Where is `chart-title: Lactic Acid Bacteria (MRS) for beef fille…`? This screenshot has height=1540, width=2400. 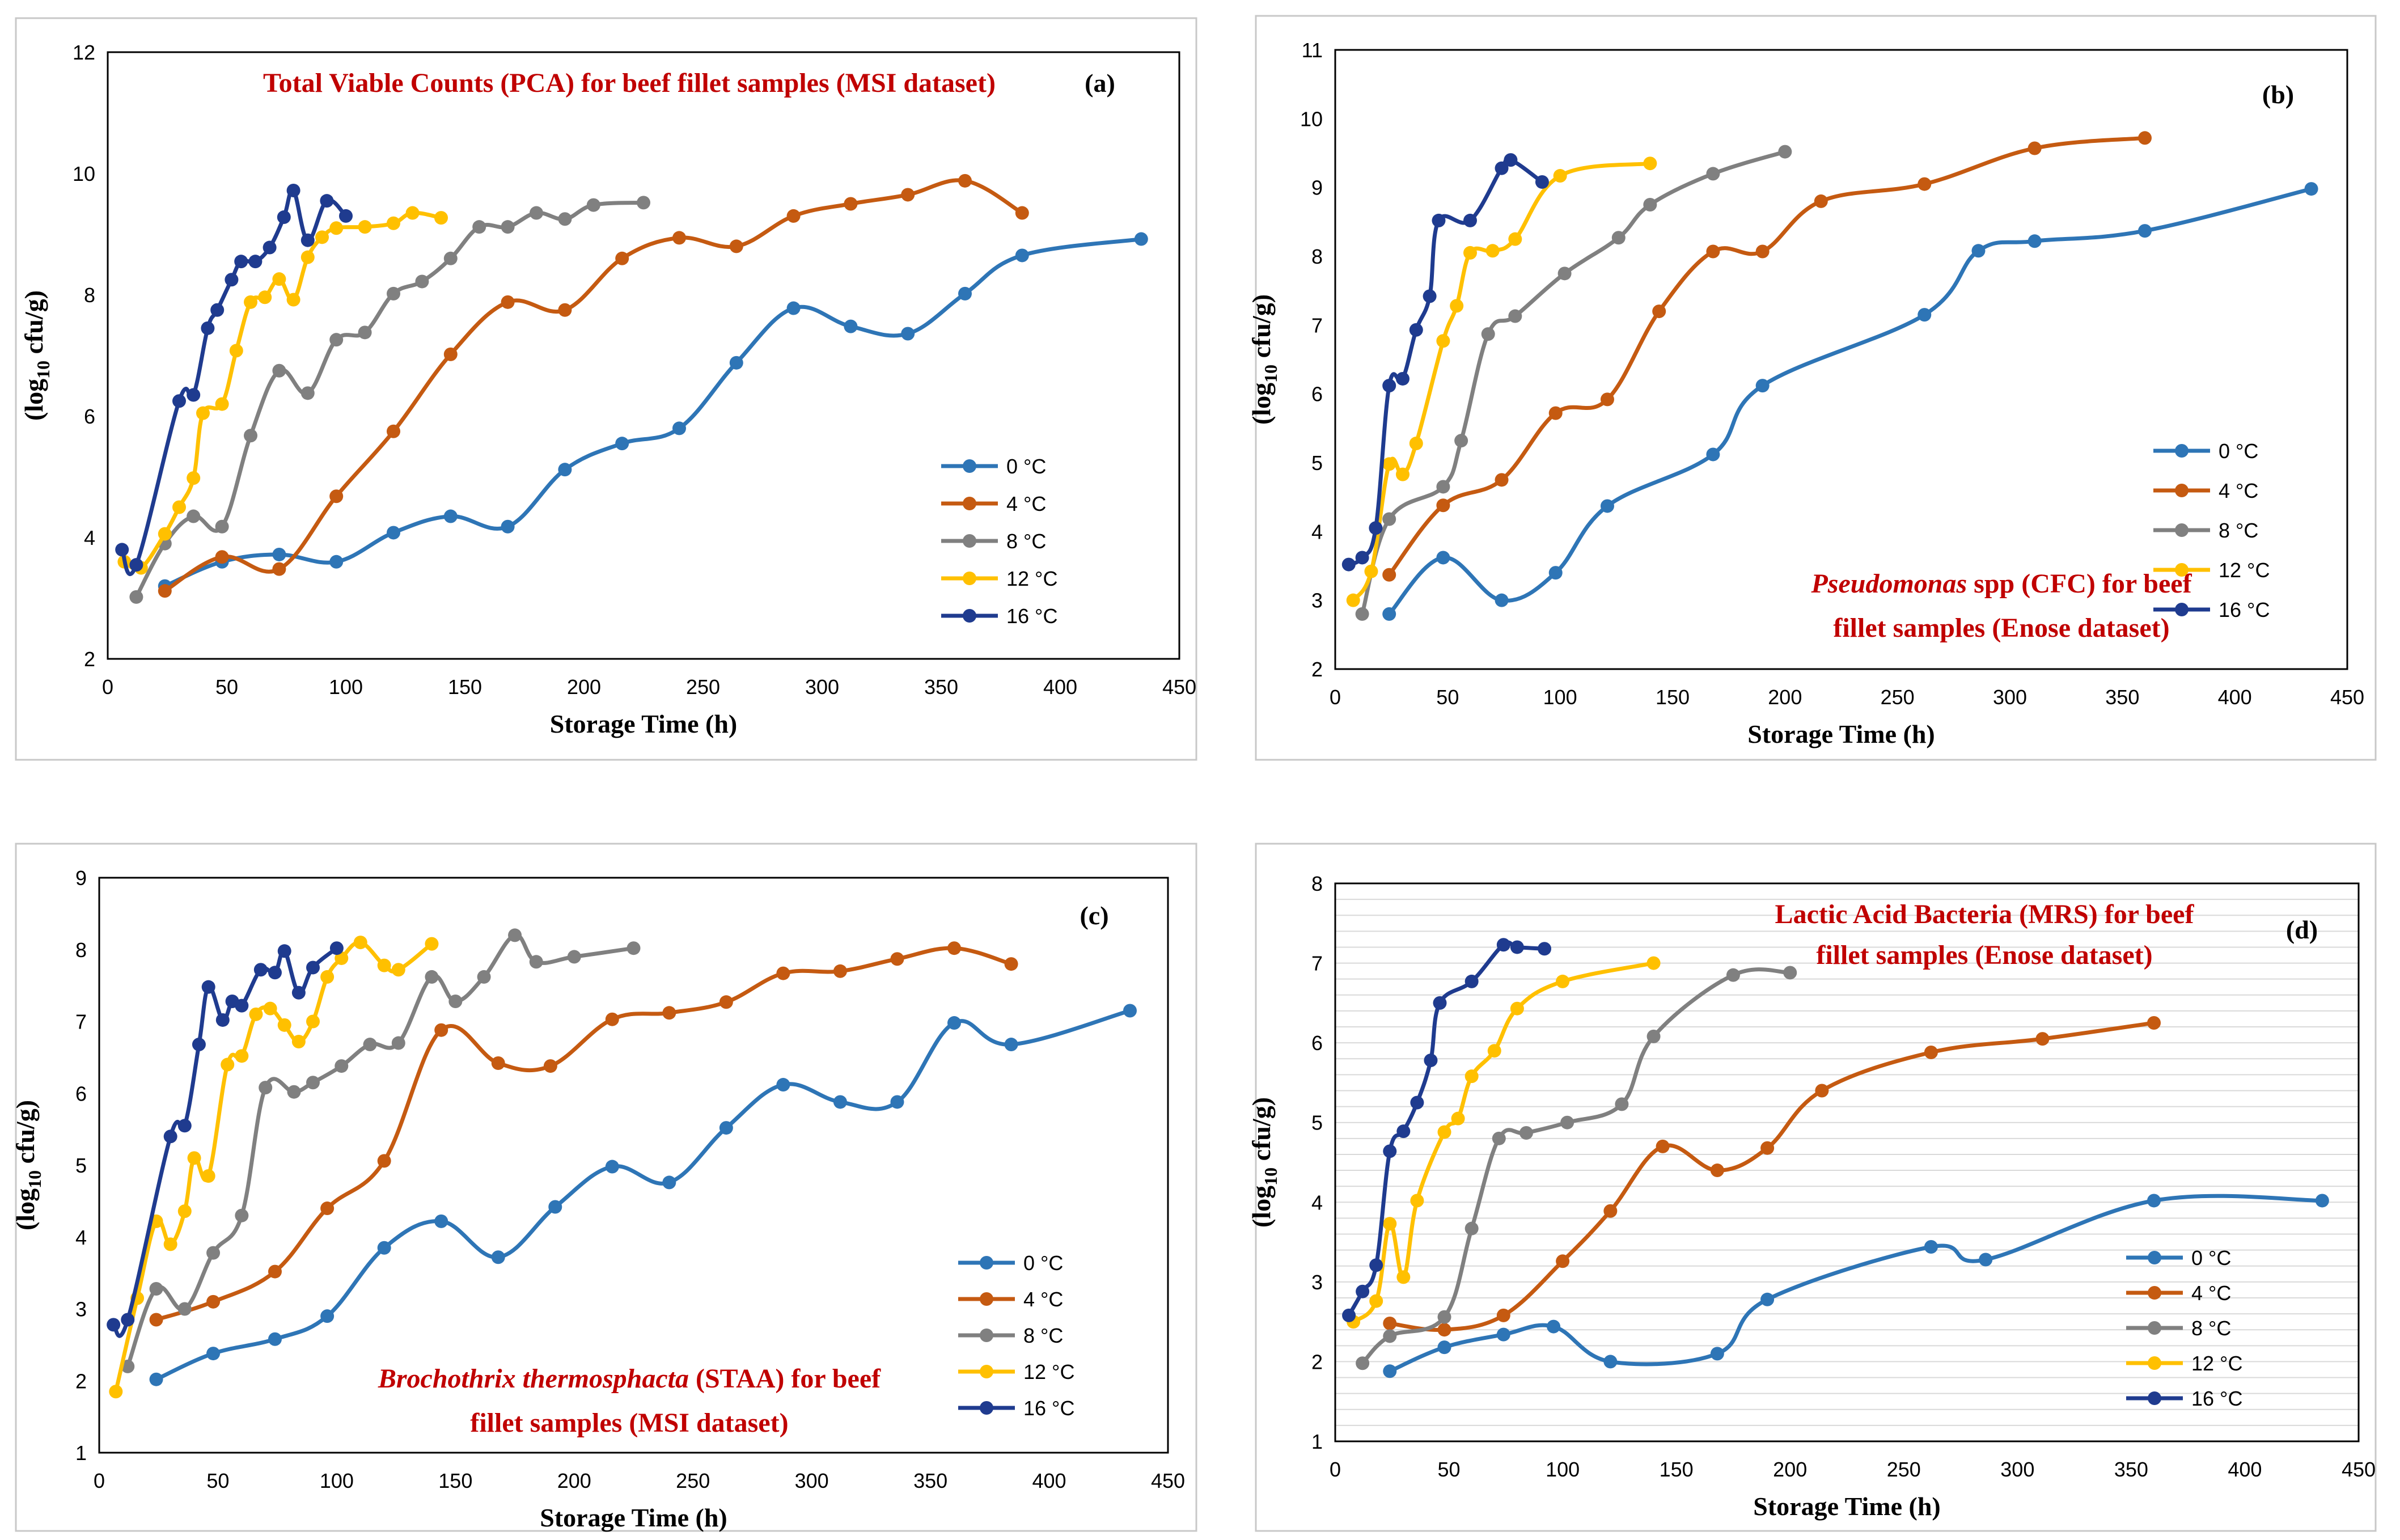
chart-title: Lactic Acid Bacteria (MRS) for beef fille… is located at coordinates (1985, 934).